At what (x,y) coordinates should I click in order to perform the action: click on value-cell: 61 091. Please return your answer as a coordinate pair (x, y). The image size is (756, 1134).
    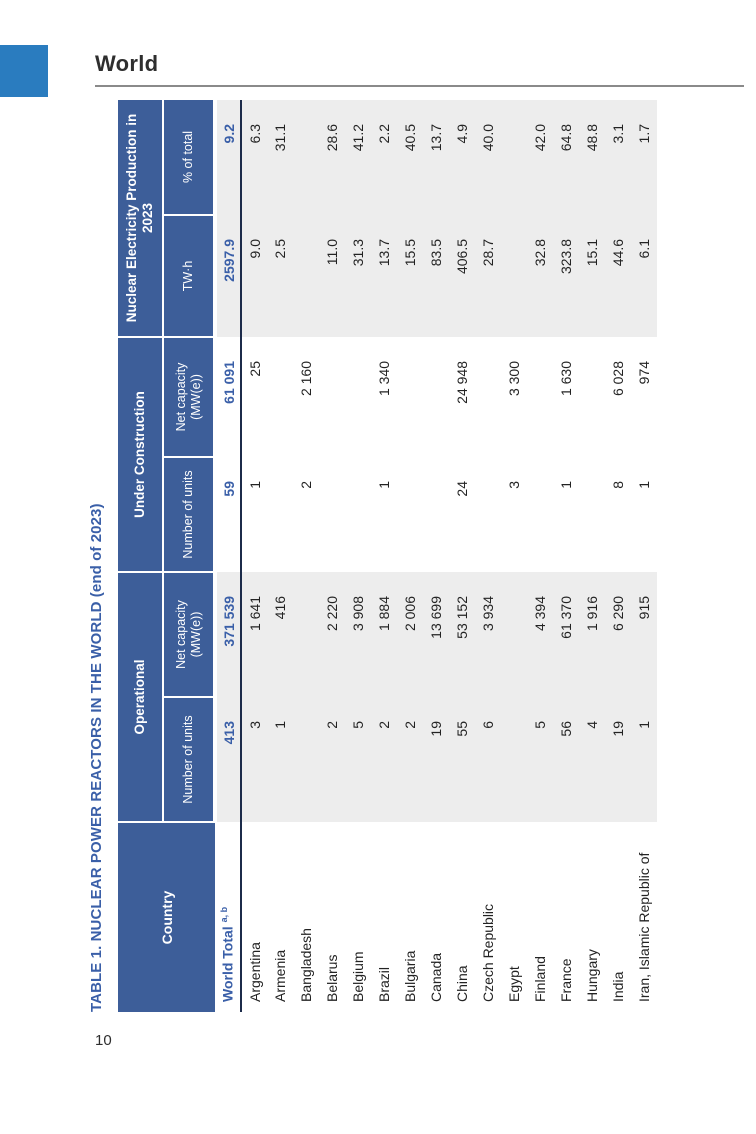
    Looking at the image, I should click on (228, 396).